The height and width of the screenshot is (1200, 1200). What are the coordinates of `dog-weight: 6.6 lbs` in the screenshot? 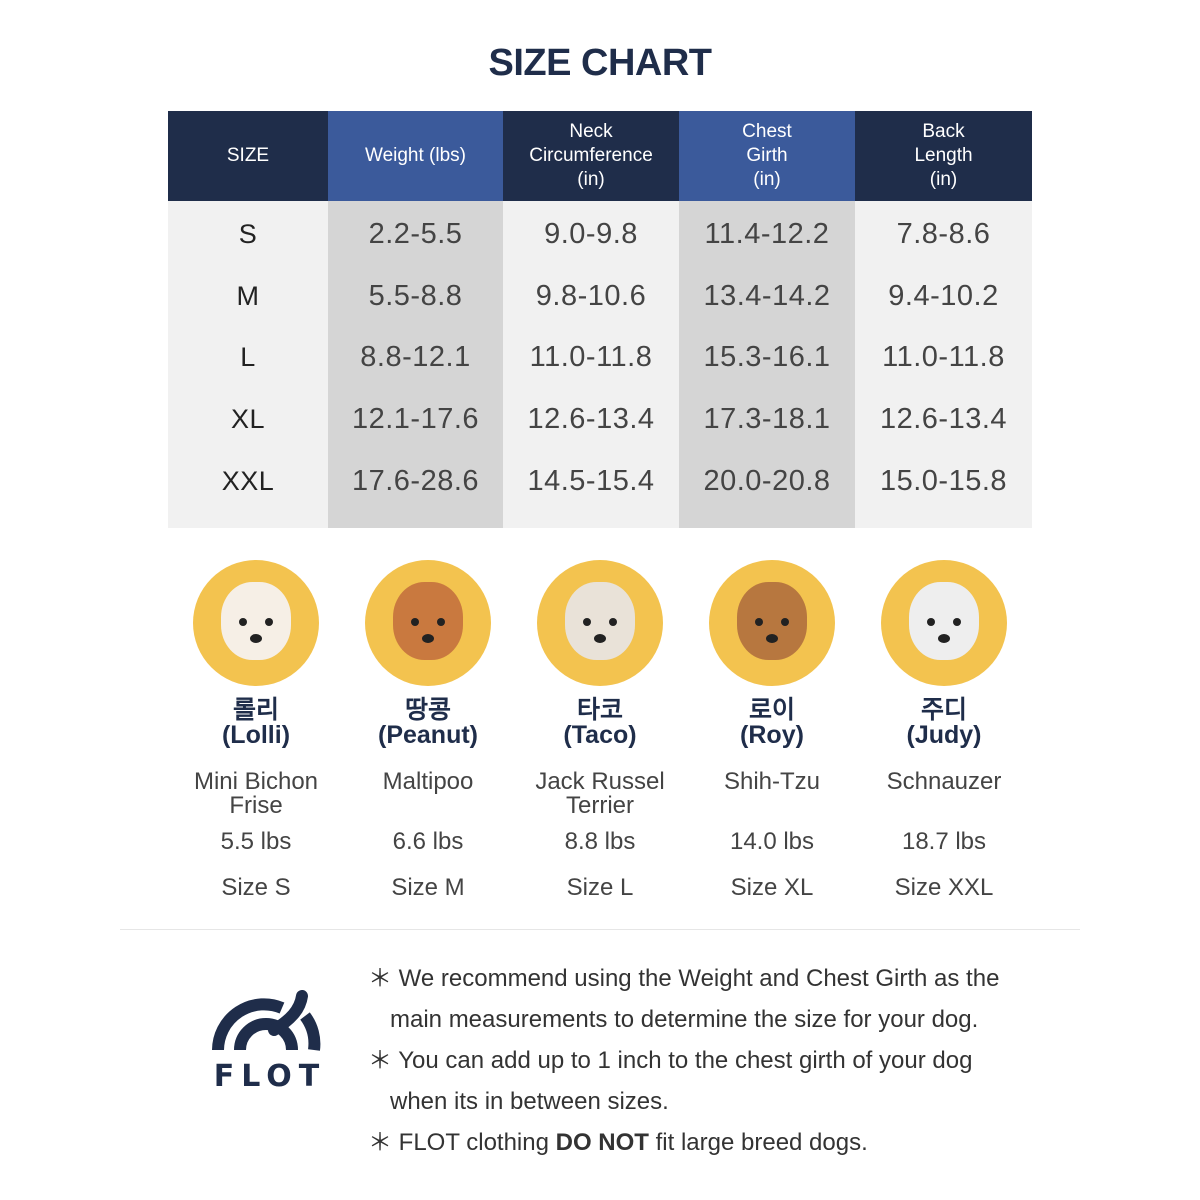 It's located at (428, 841).